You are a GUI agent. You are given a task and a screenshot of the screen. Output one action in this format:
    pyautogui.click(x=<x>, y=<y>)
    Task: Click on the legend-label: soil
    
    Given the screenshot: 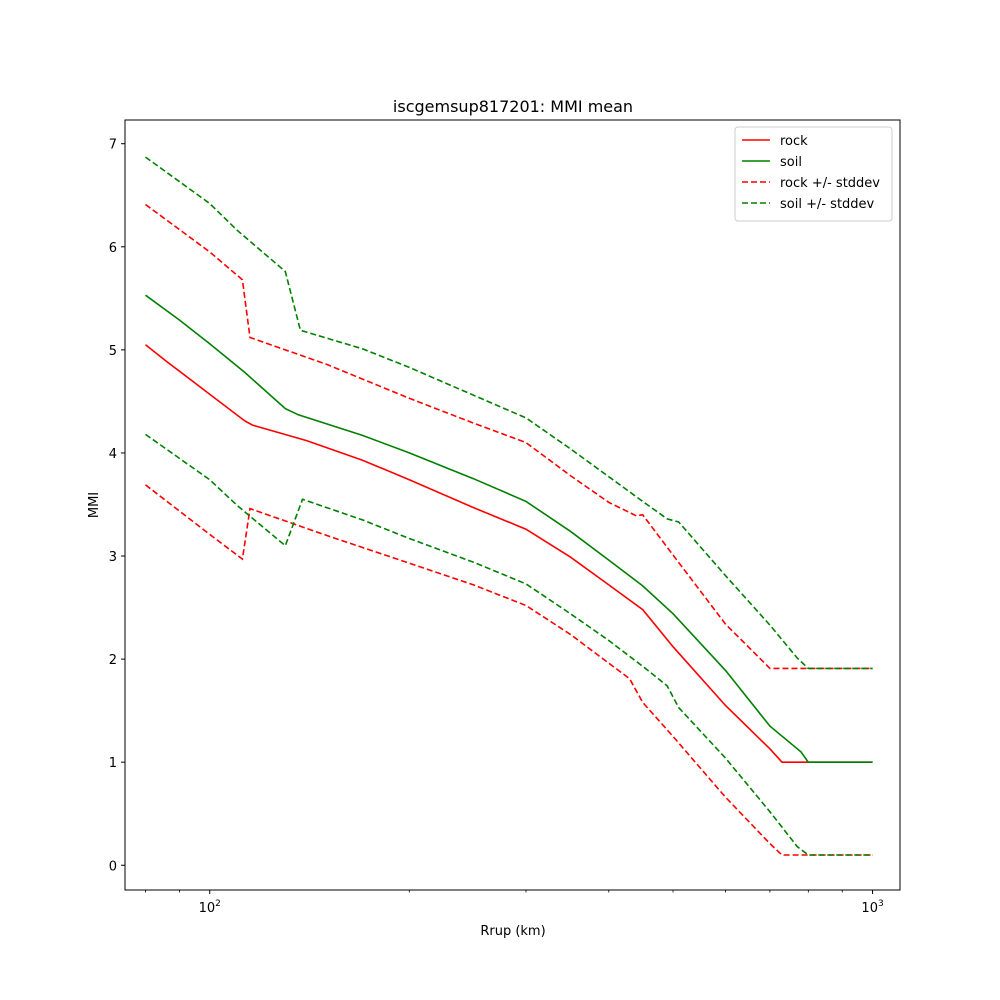 What is the action you would take?
    pyautogui.click(x=791, y=162)
    